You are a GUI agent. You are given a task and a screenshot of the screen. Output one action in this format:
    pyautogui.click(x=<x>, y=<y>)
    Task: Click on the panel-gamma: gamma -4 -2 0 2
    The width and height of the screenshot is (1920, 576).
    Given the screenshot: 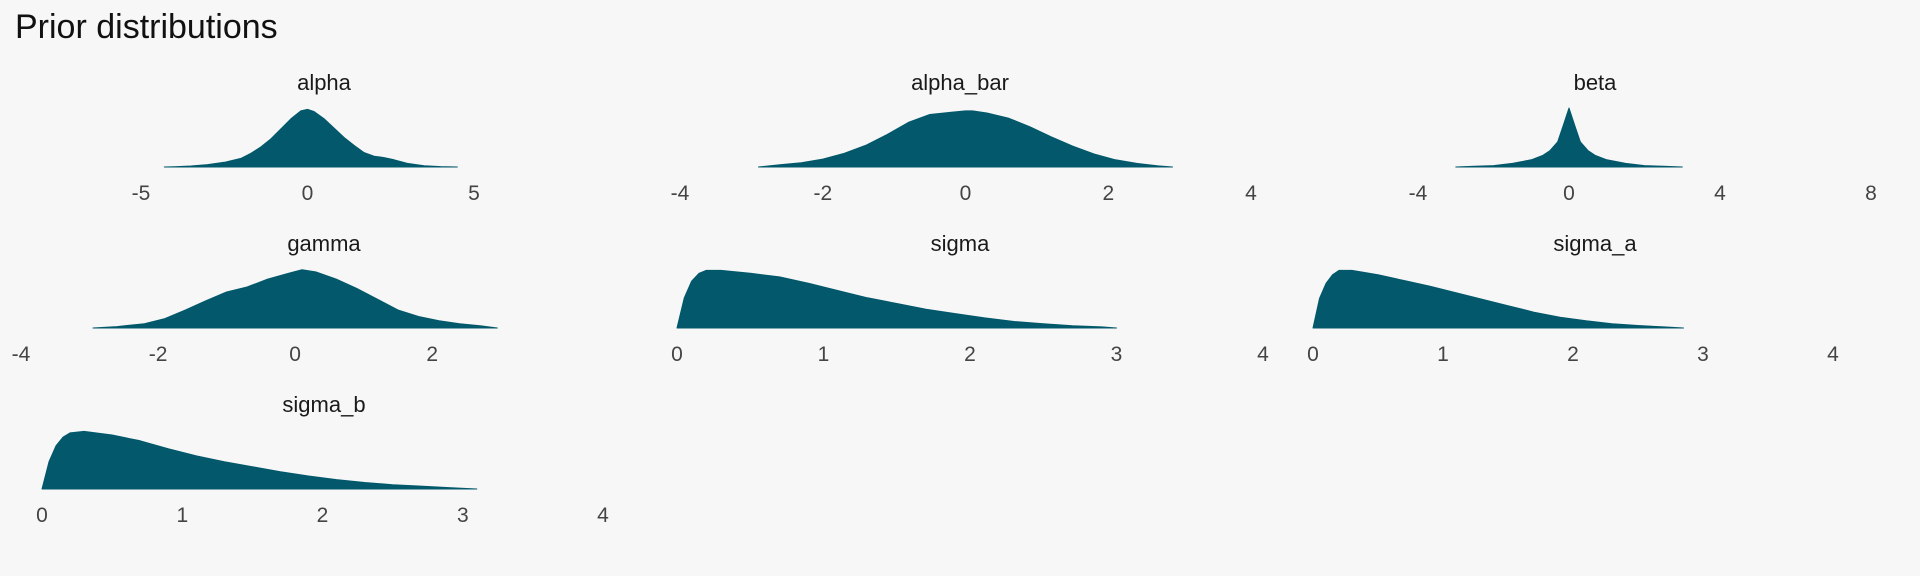 What is the action you would take?
    pyautogui.click(x=255, y=298)
    